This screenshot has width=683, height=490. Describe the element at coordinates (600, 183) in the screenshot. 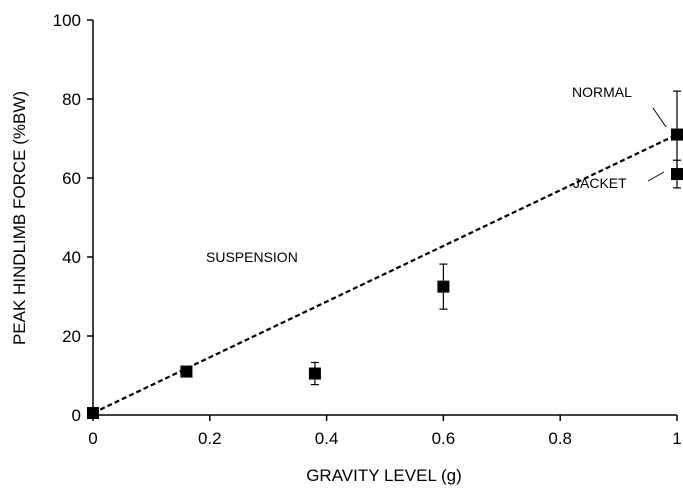

I see `annotation-jacket: JACKET` at that location.